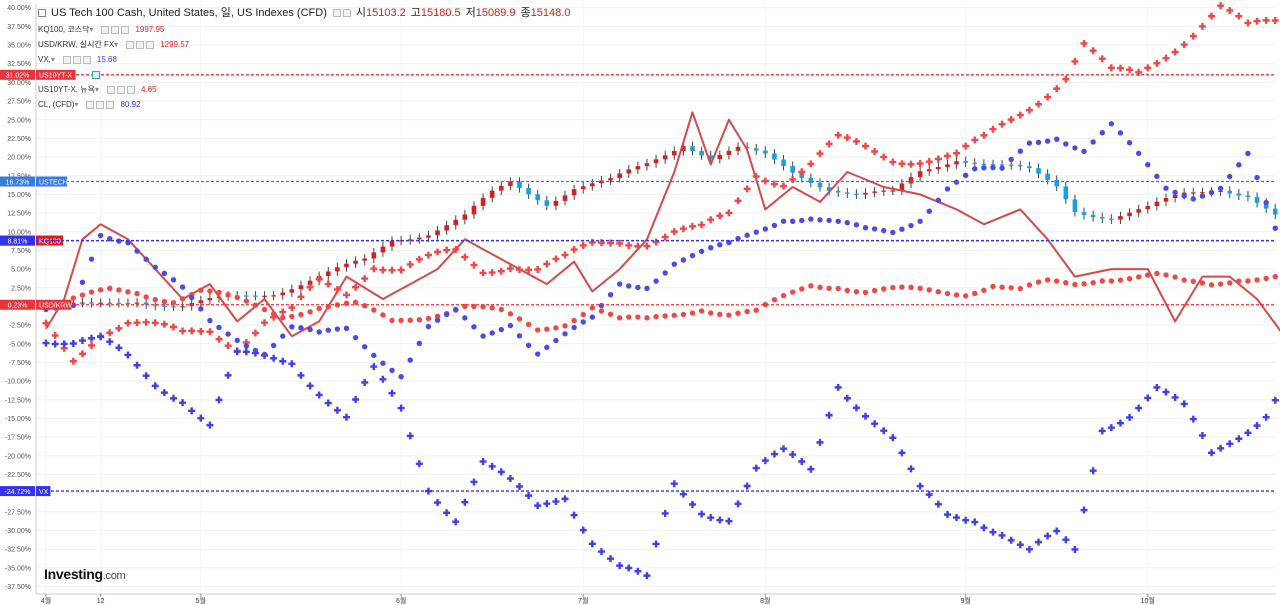 Image resolution: width=1280 pixels, height=605 pixels. What do you see at coordinates (148, 89) in the screenshot?
I see `legend-series-value: 4.65` at bounding box center [148, 89].